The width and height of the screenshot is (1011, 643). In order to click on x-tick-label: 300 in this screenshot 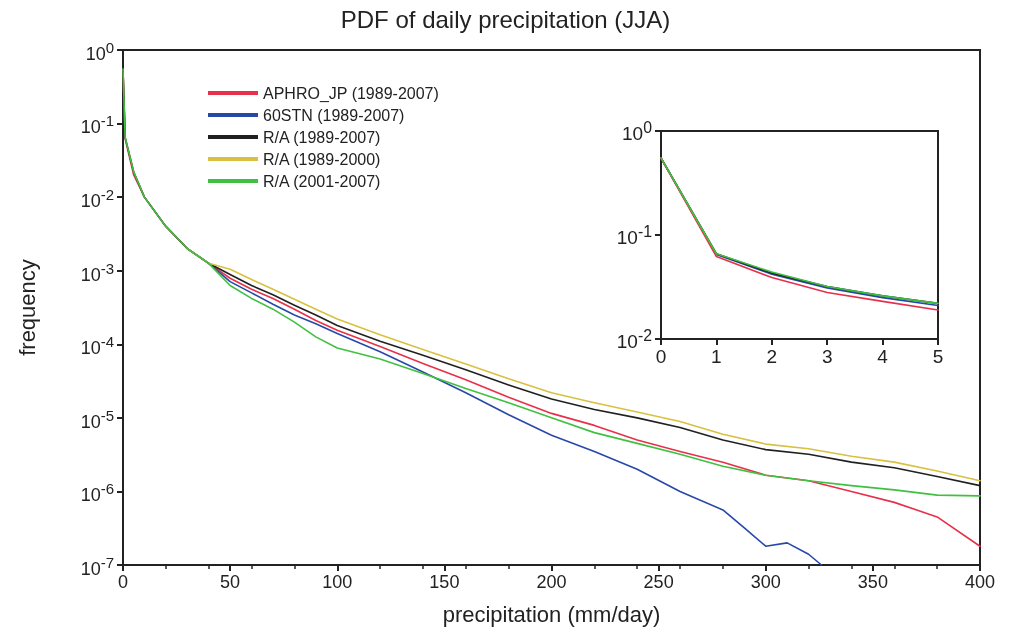, I will do `click(765, 582)`.